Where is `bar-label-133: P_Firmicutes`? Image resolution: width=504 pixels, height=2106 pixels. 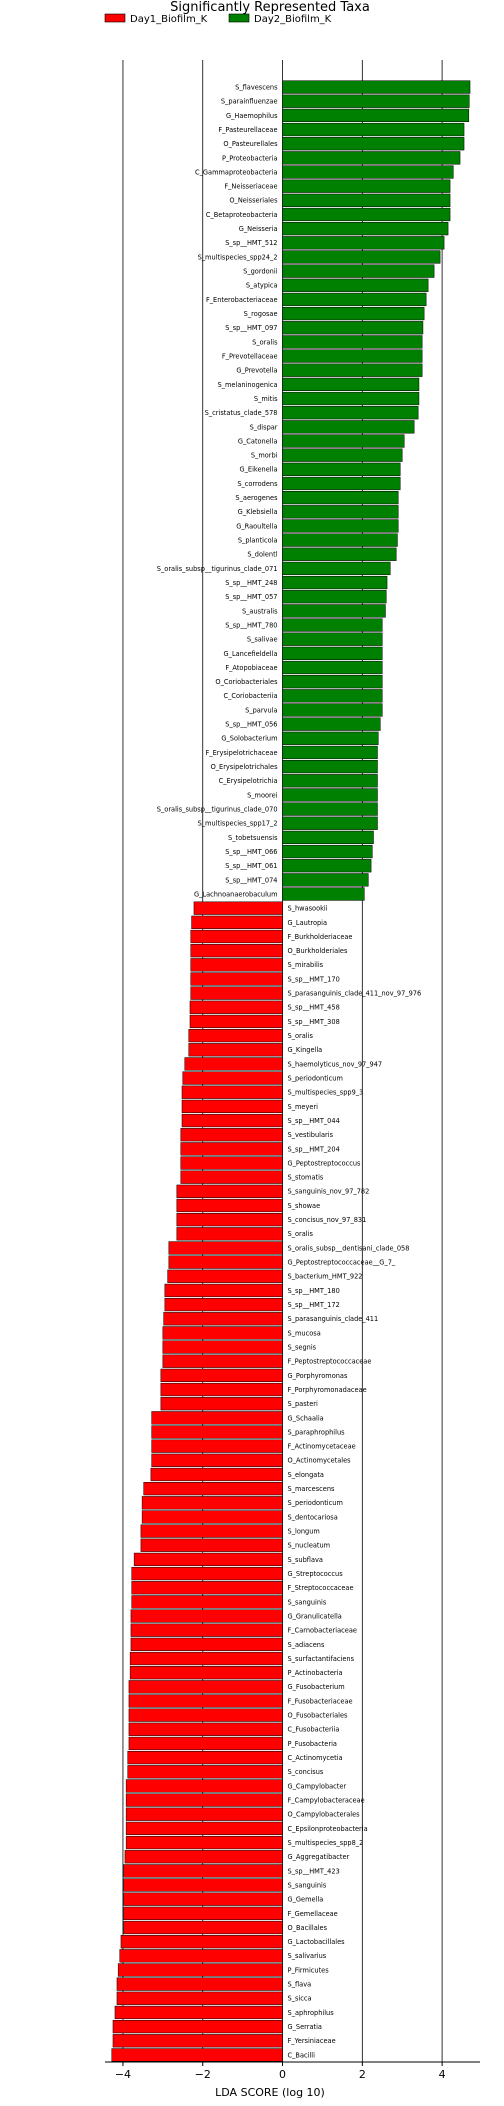 bar-label-133: P_Firmicutes is located at coordinates (309, 1970).